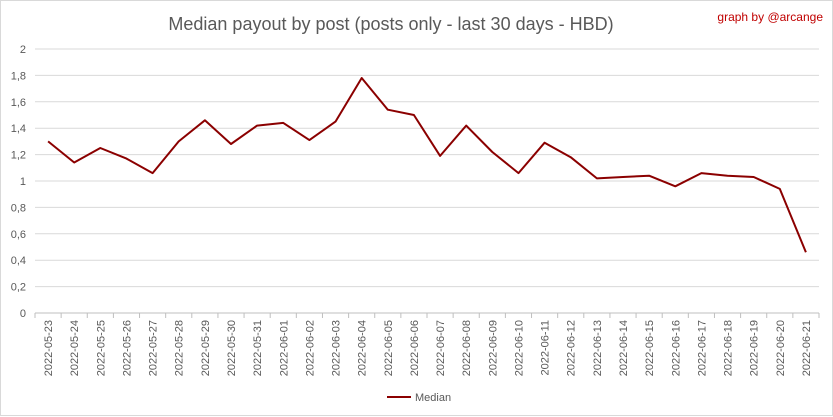  What do you see at coordinates (781, 348) in the screenshot?
I see `x-tick-label: 2022-06-20` at bounding box center [781, 348].